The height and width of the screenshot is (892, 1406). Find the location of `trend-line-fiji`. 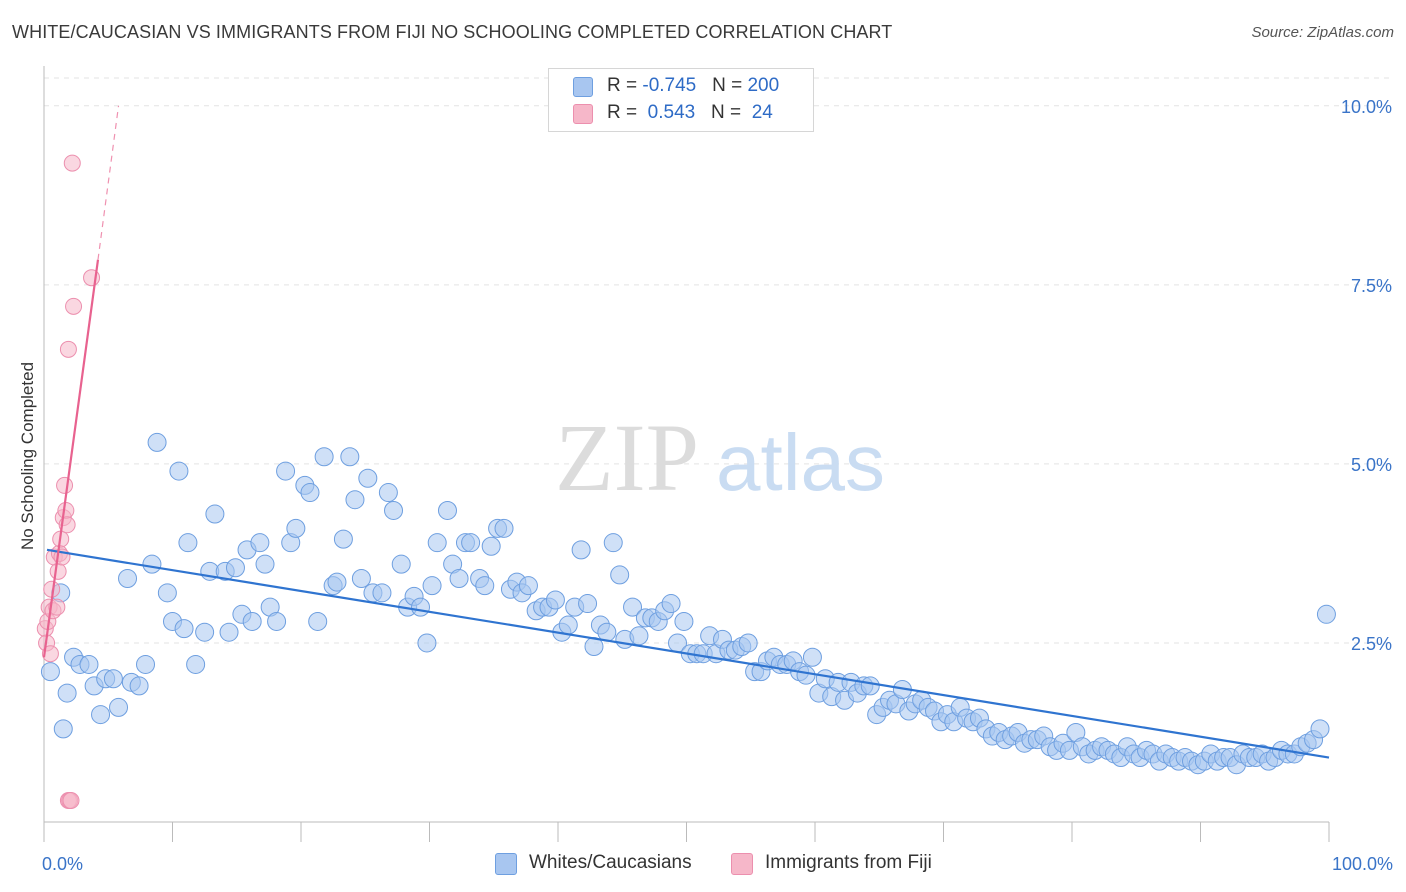

trend-line-fiji is located at coordinates (71, 458).